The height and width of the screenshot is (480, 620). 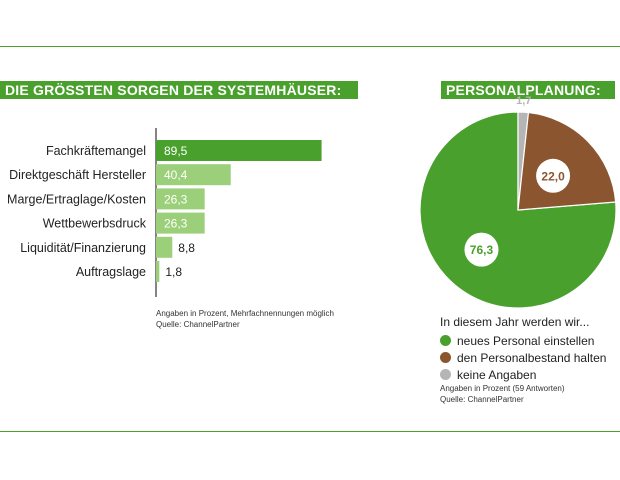 What do you see at coordinates (176, 175) in the screenshot?
I see `bar-value-label: 40,4` at bounding box center [176, 175].